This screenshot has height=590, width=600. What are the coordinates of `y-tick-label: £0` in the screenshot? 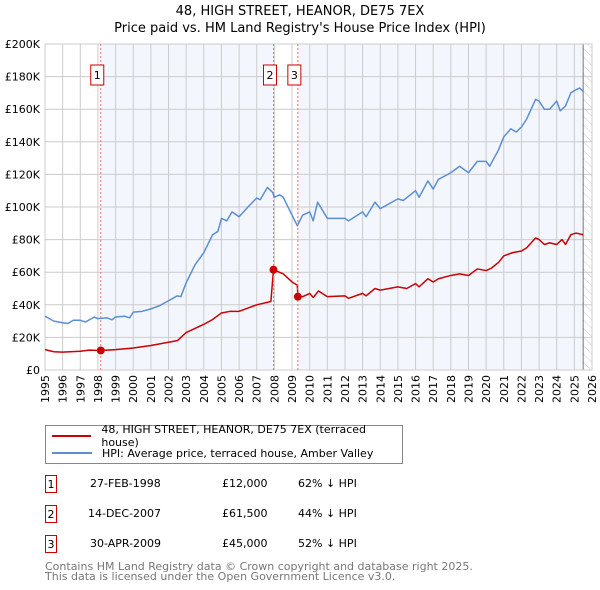 It's located at (33, 370).